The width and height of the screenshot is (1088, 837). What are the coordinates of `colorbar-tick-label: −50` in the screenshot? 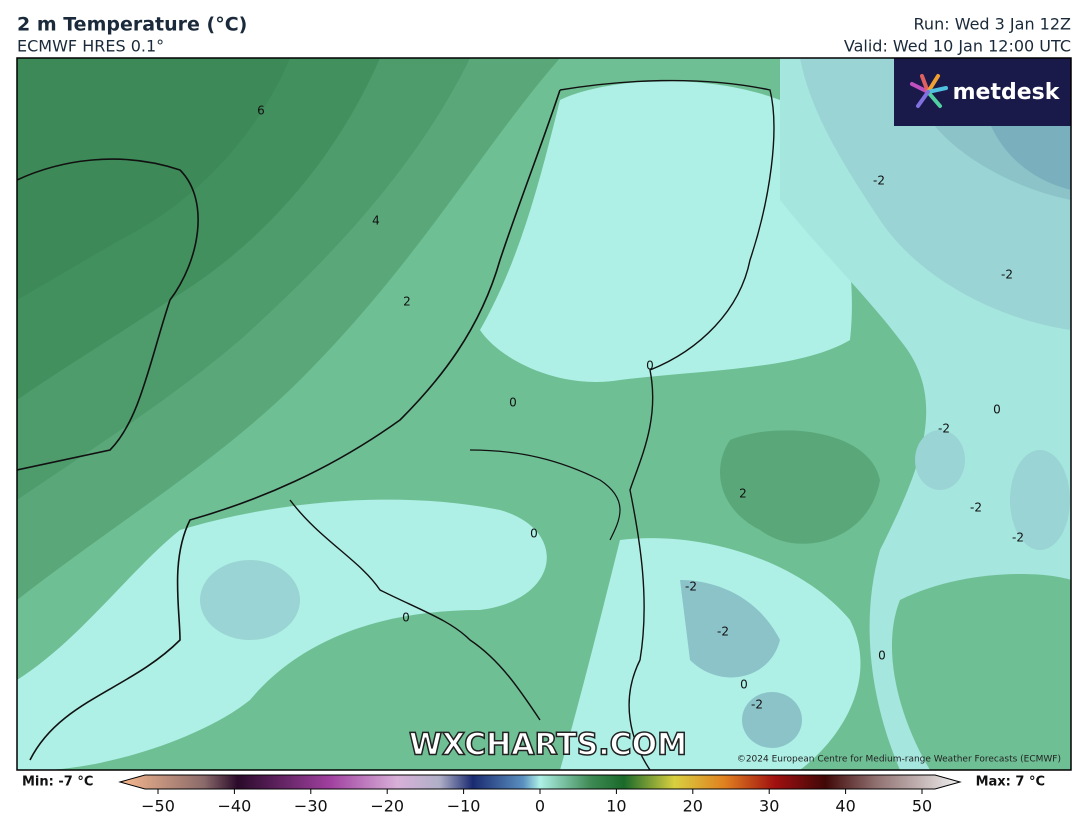 It's located at (158, 806).